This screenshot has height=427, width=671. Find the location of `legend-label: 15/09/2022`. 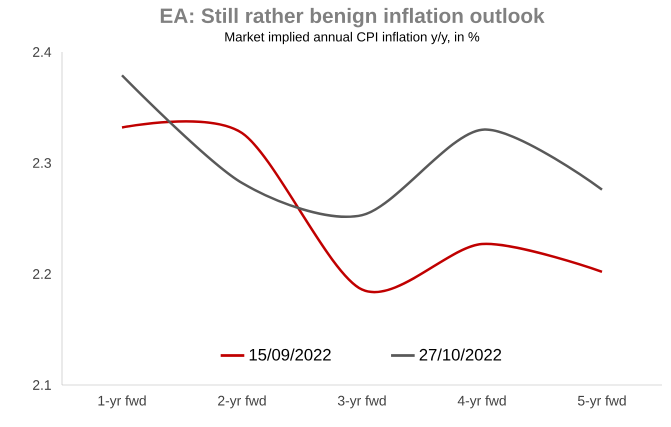

legend-label: 15/09/2022 is located at coordinates (290, 354).